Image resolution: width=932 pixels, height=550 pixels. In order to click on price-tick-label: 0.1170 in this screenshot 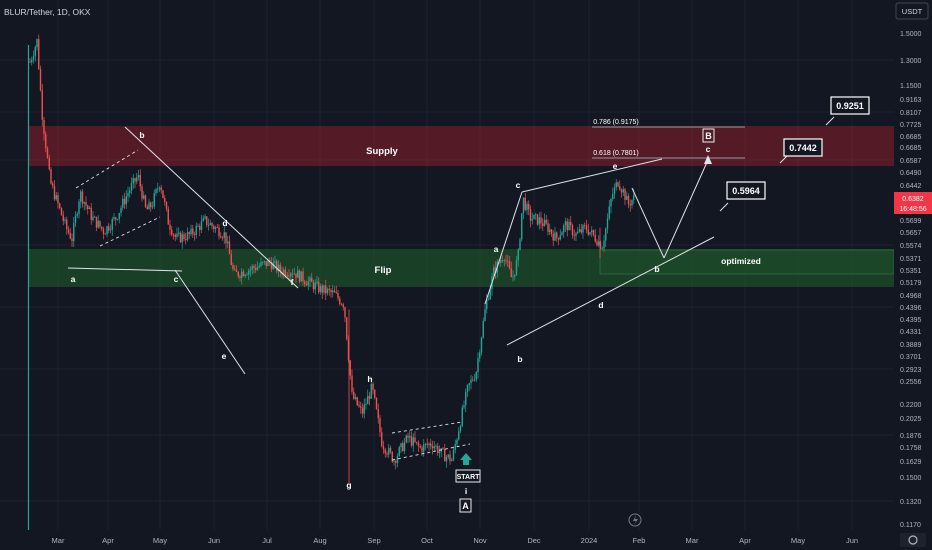, I will do `click(910, 525)`.